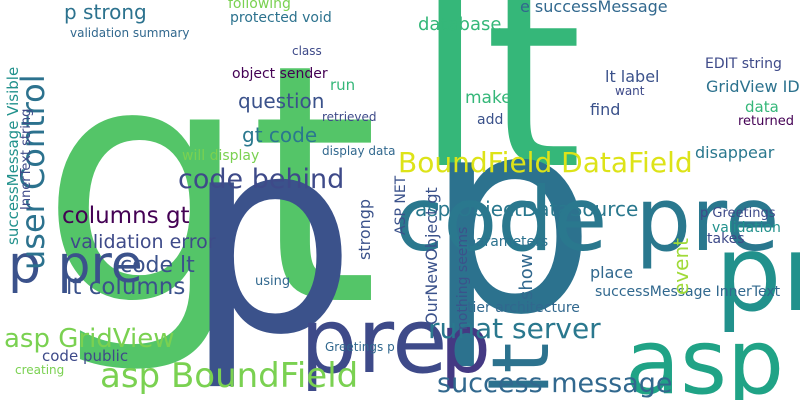 The height and width of the screenshot is (400, 800). Describe the element at coordinates (281, 18) in the screenshot. I see `word: protected void` at that location.